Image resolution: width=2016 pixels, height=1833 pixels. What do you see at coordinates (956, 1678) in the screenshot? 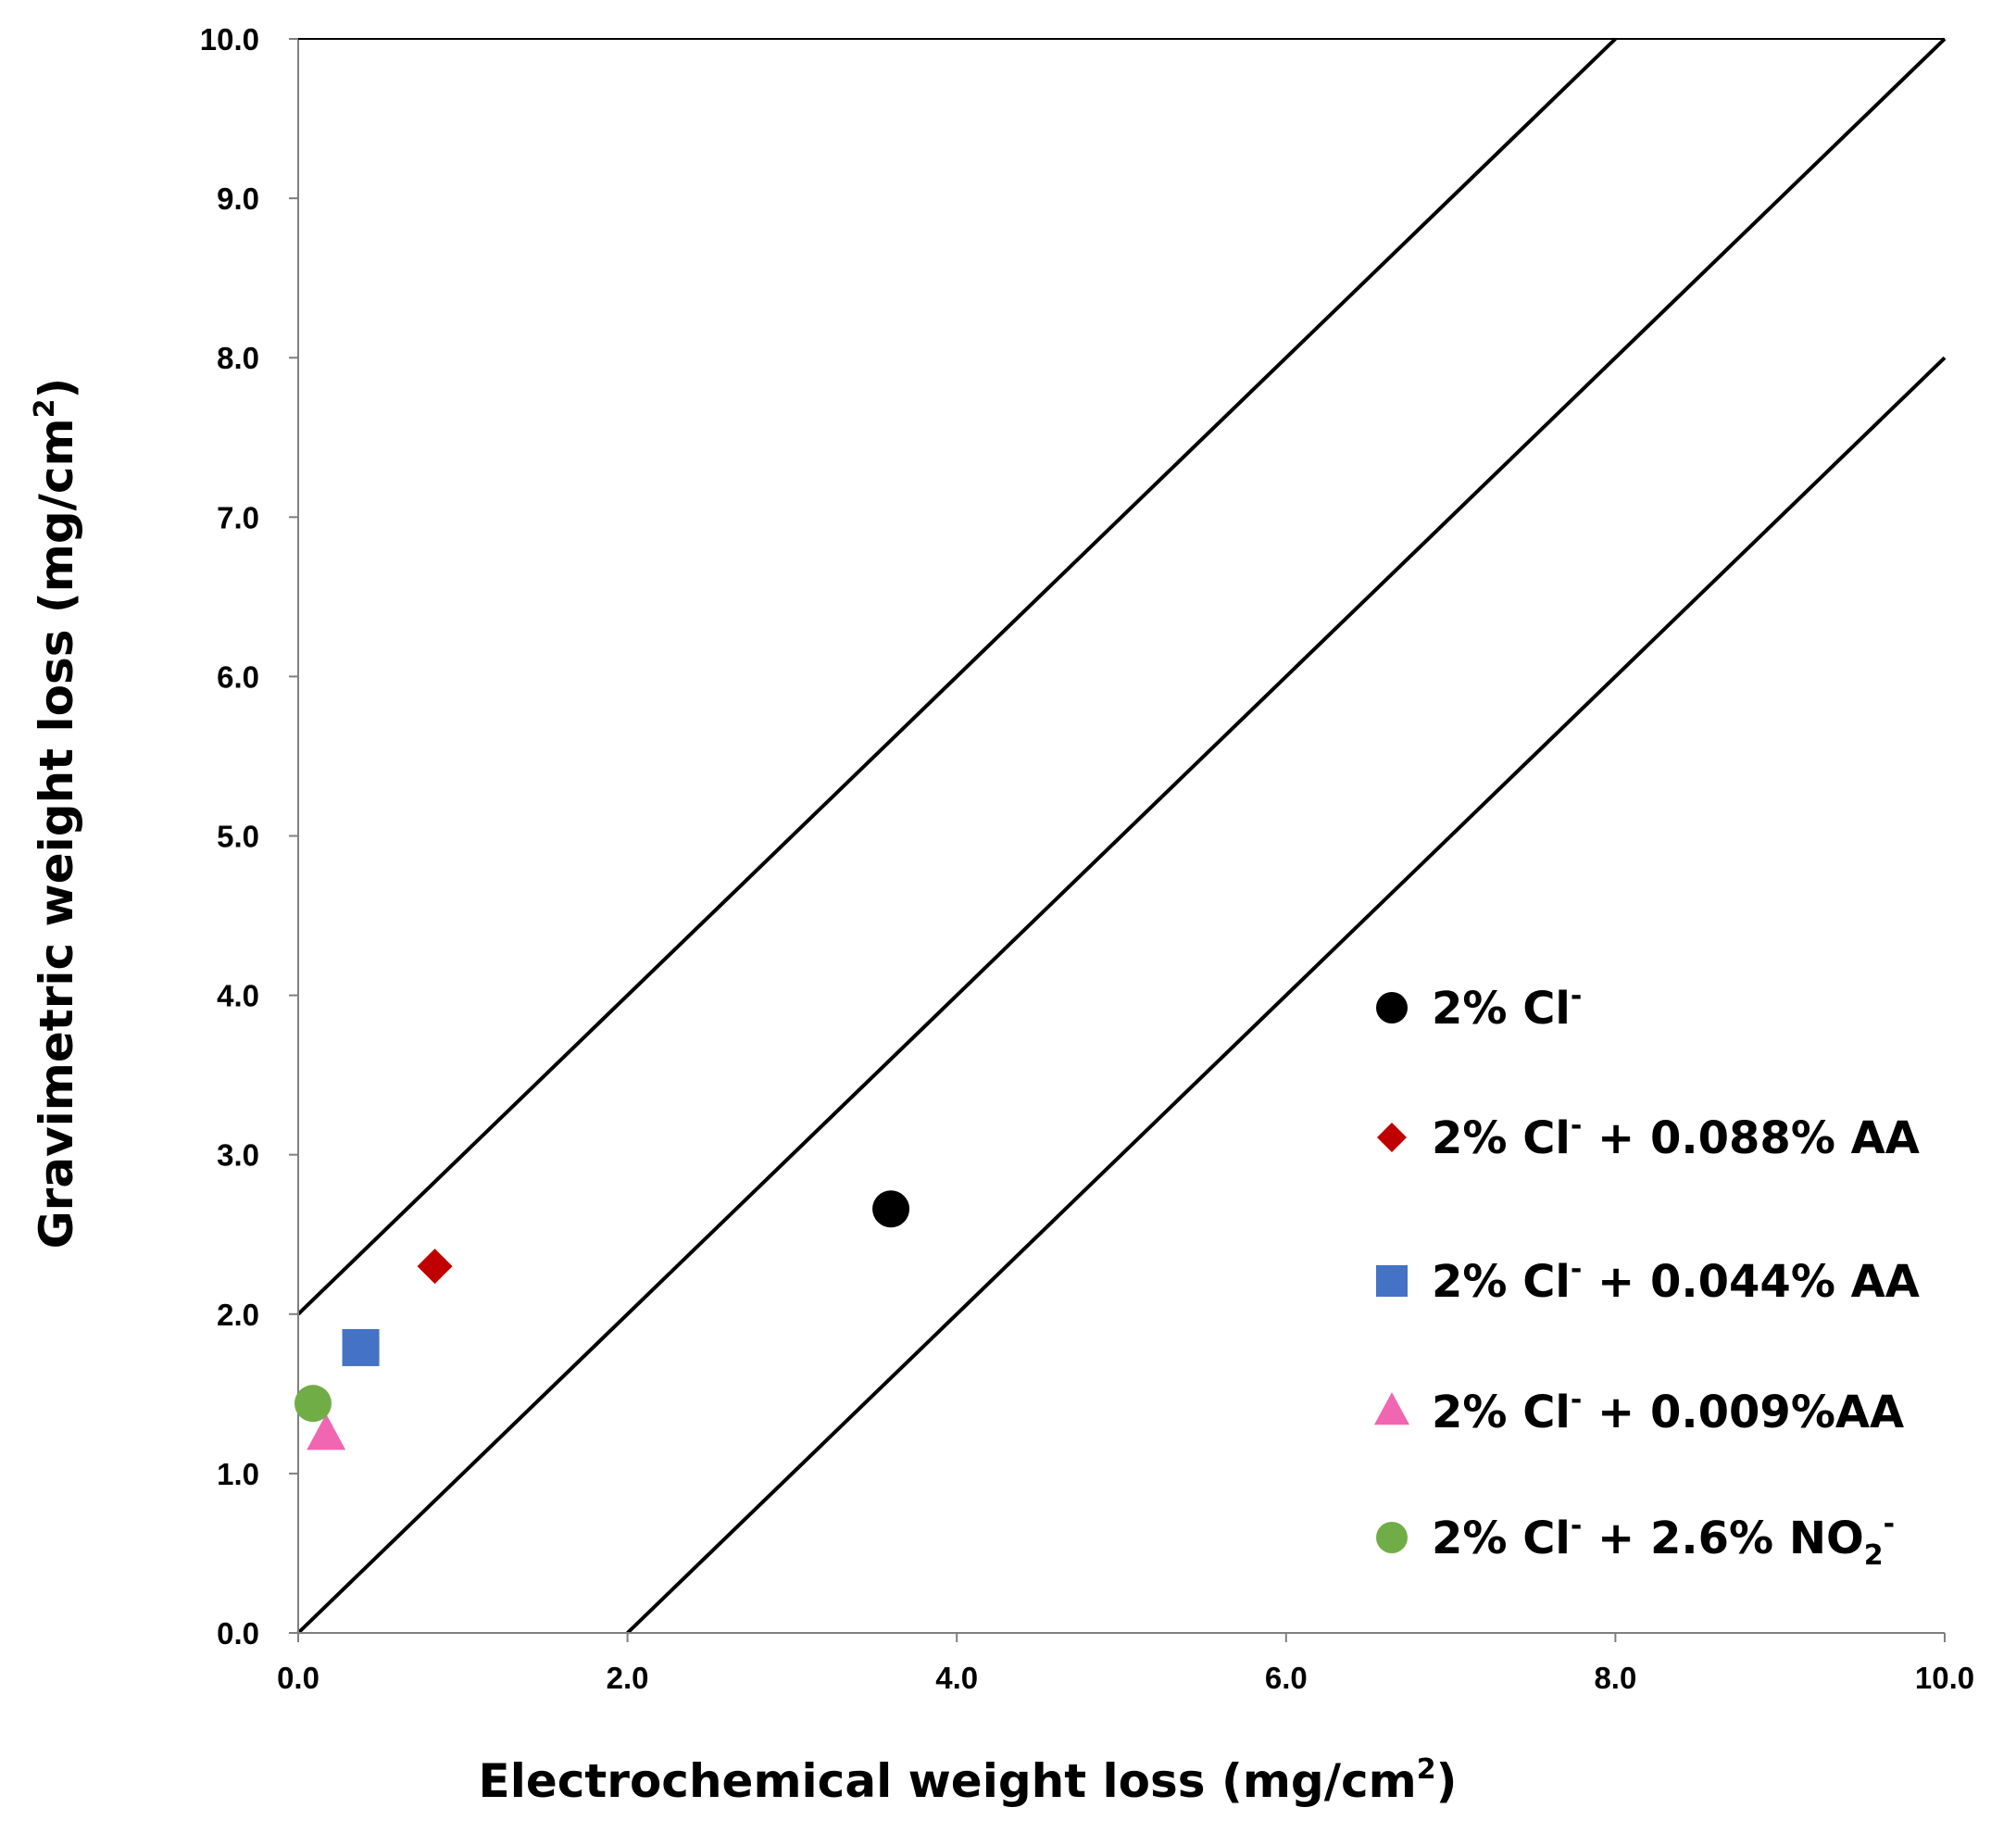
I see `x-tick-label: 4.0` at bounding box center [956, 1678].